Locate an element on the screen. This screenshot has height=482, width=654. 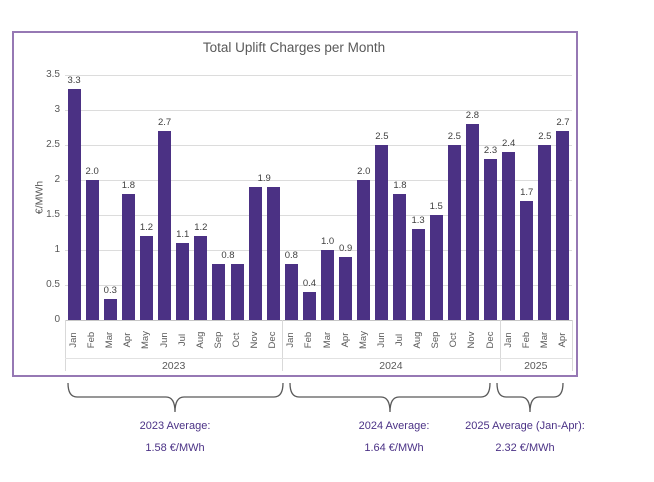
bar-value-label: 1.7 is located at coordinates (527, 192).